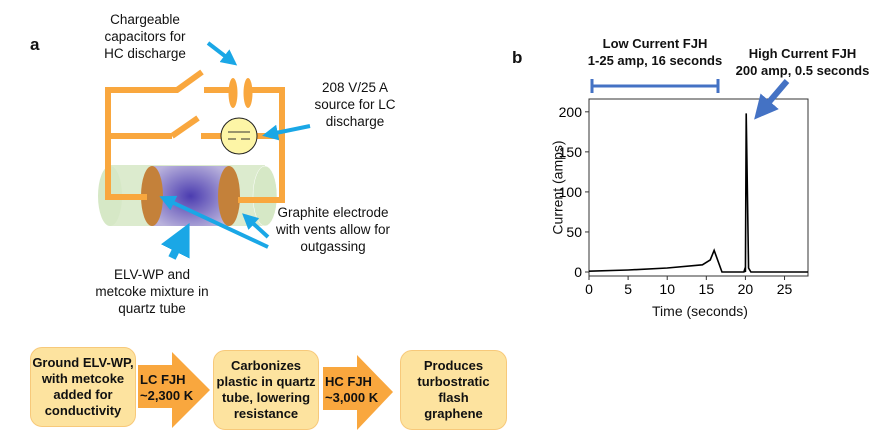 The height and width of the screenshot is (441, 877). Describe the element at coordinates (667, 289) in the screenshot. I see `x-tick-label: 10` at that location.